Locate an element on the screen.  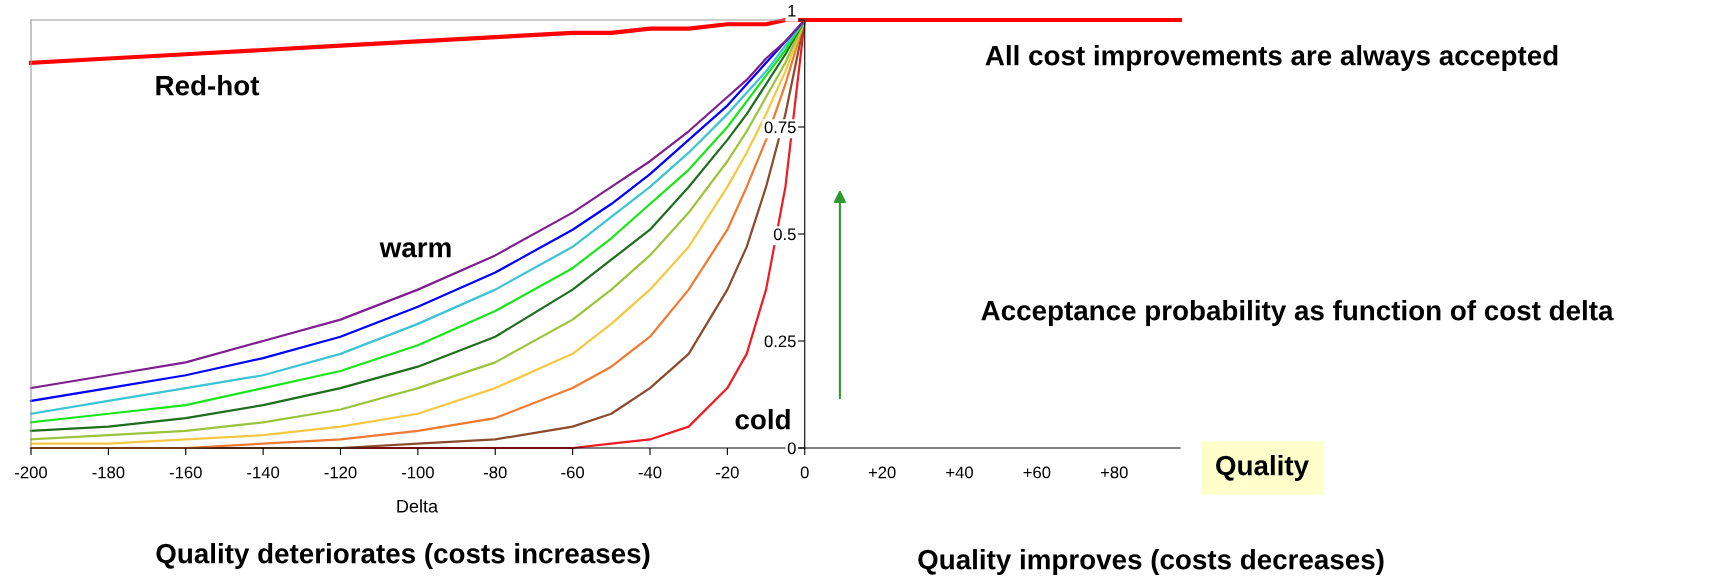
y-tick-label: 1 is located at coordinates (792, 11).